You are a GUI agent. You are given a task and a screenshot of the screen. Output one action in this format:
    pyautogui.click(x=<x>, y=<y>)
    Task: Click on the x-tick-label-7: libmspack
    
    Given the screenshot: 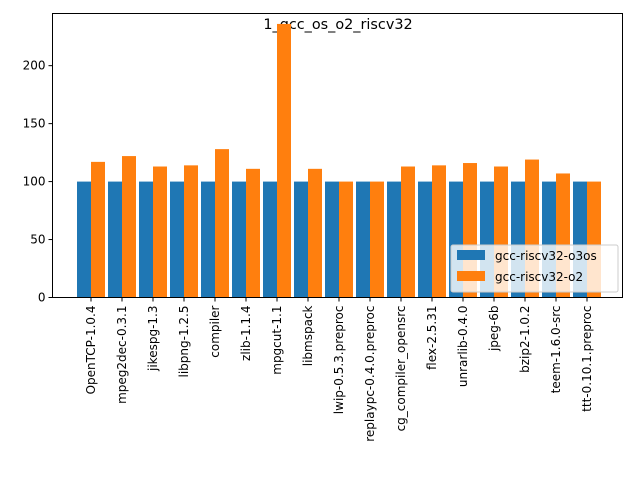 What is the action you would take?
    pyautogui.click(x=308, y=335)
    